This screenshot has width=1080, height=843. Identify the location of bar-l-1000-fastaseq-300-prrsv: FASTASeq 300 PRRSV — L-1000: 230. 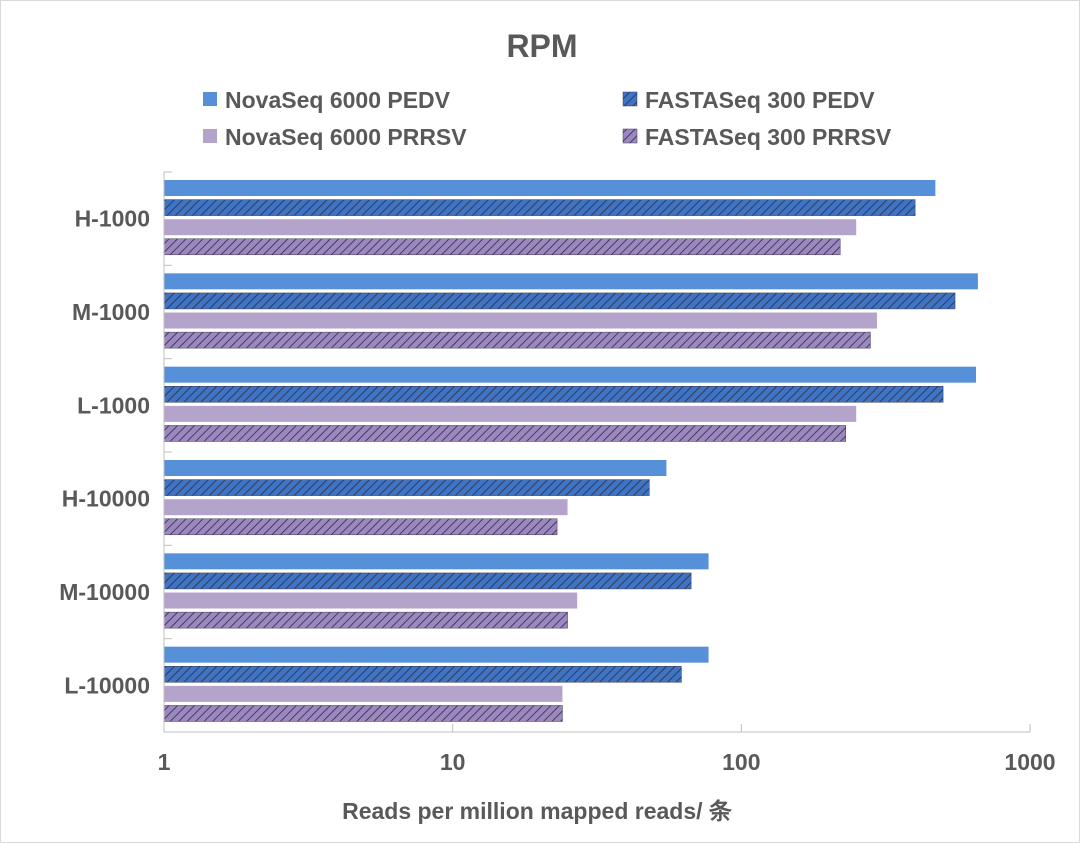
(505, 433).